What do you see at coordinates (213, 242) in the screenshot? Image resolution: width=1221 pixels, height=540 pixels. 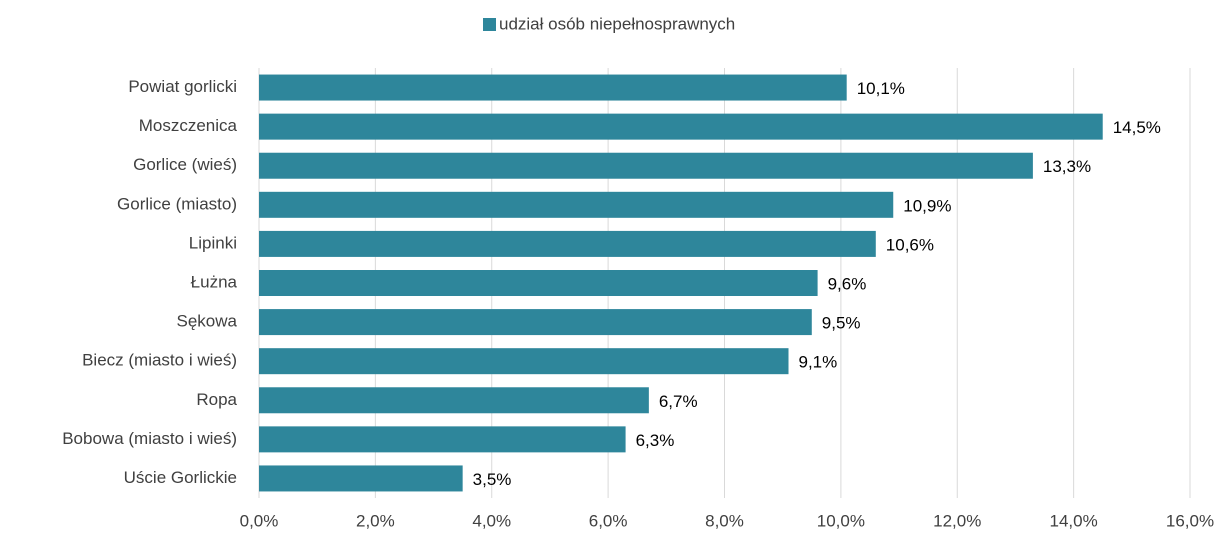 I see `y-tick-label: Lipinki` at bounding box center [213, 242].